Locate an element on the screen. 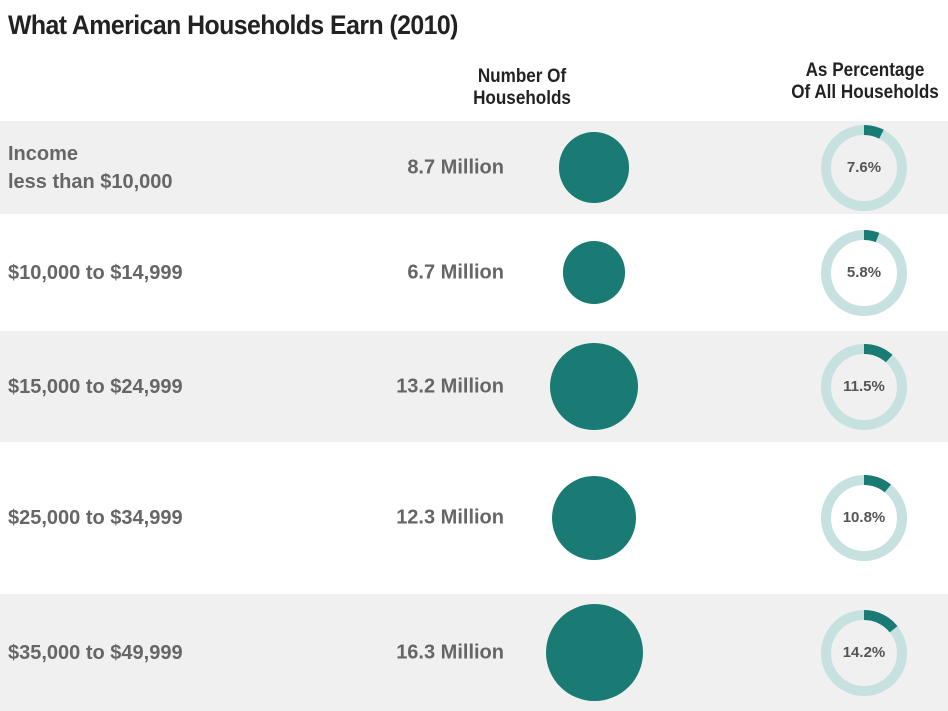 The image size is (948, 711). income-bracket-label: $35,000 to $49,999 is located at coordinates (95, 653).